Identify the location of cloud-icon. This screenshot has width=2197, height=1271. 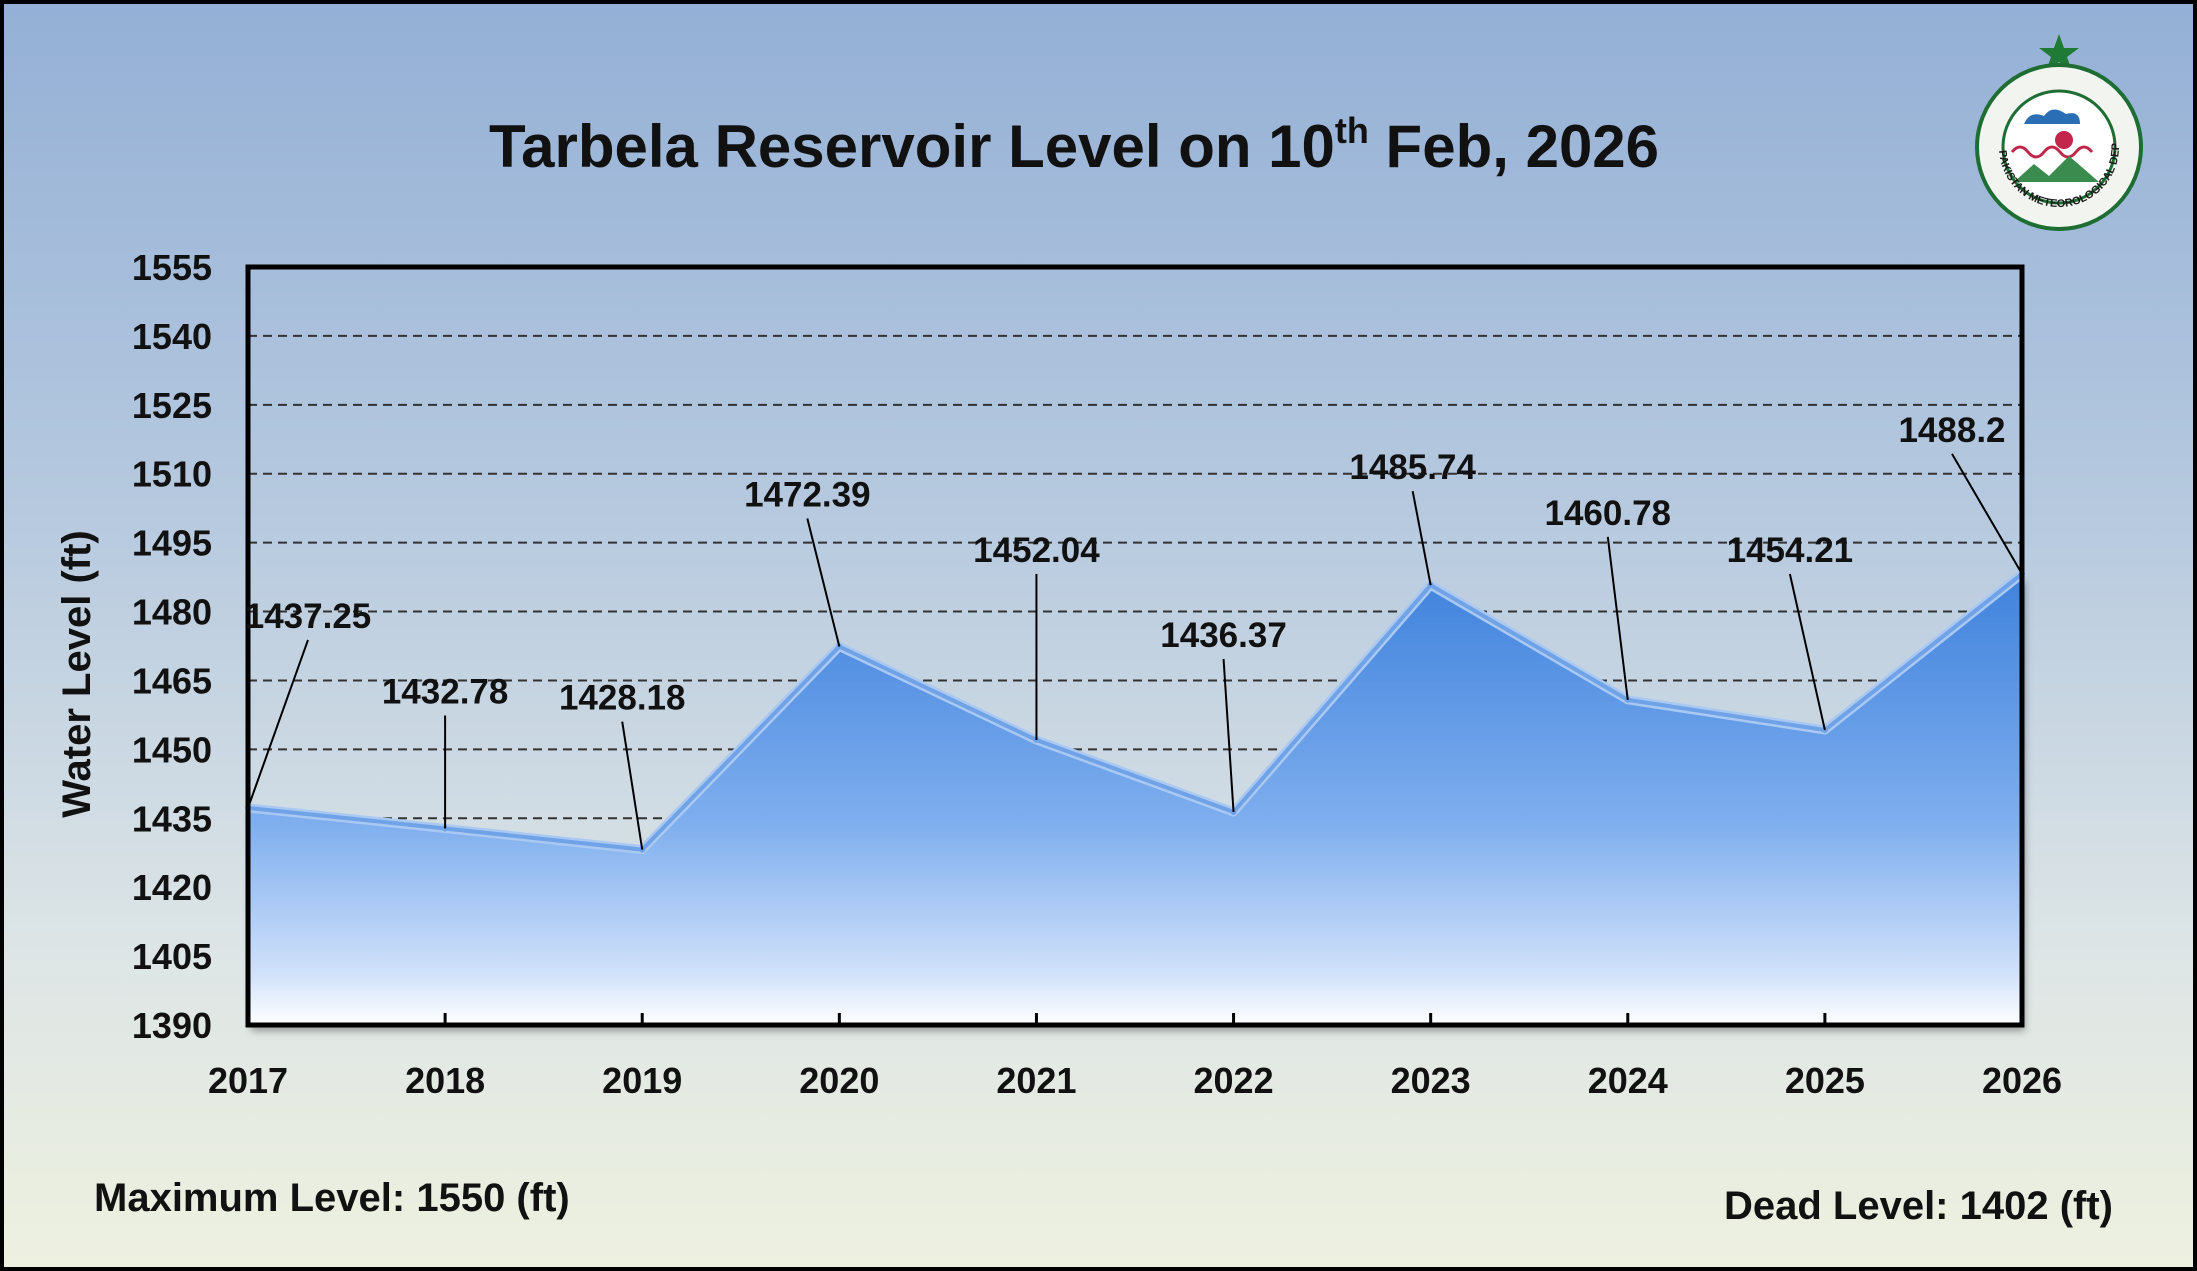
(2052, 116).